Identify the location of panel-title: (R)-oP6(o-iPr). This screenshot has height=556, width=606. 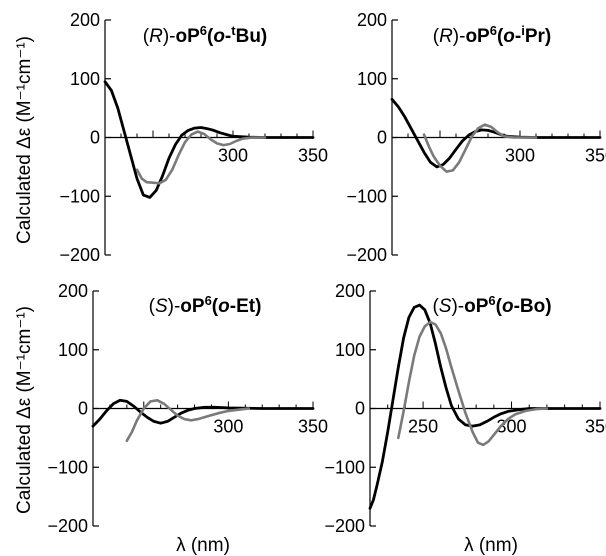
(492, 35).